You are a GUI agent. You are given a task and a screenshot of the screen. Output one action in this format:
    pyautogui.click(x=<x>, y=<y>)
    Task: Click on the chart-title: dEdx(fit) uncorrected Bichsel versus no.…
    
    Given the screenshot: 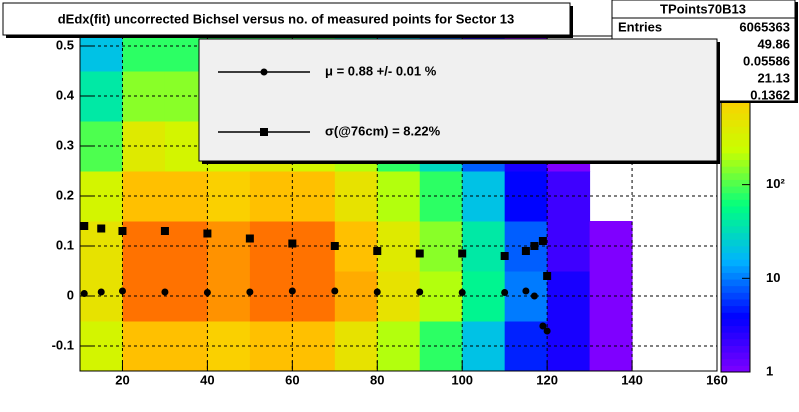 What is the action you would take?
    pyautogui.click(x=286, y=18)
    